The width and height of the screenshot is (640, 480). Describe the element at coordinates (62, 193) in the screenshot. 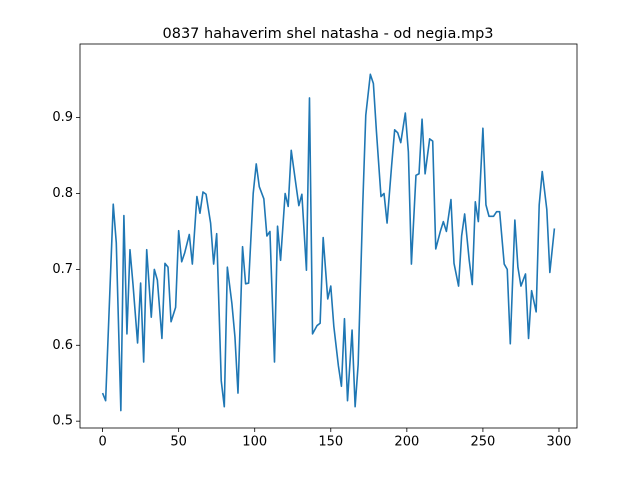

I see `y-tick-label: 0.8` at that location.